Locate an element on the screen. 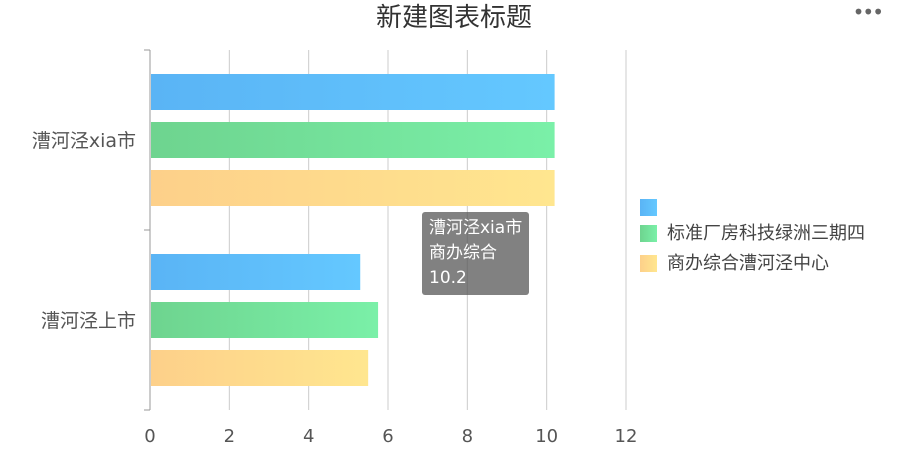  ellipsis-icon: ••• is located at coordinates (868, 12).